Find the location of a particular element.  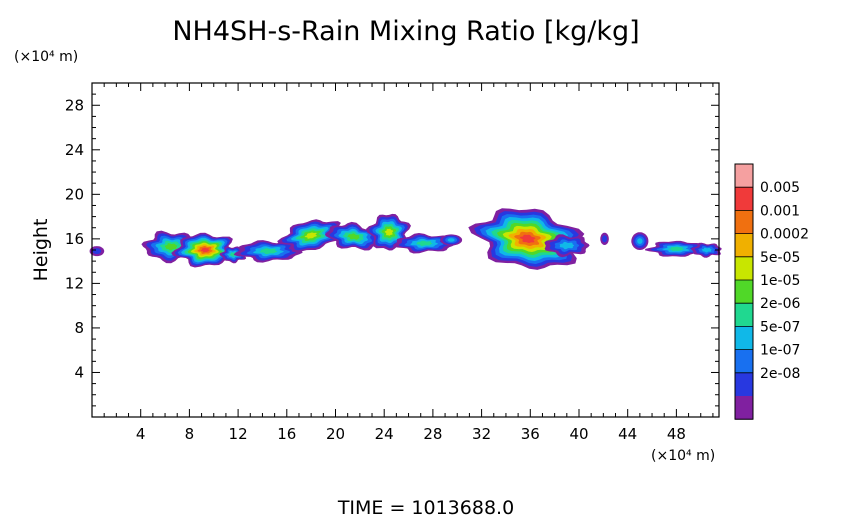

x-tick-label: 32 is located at coordinates (481, 434).